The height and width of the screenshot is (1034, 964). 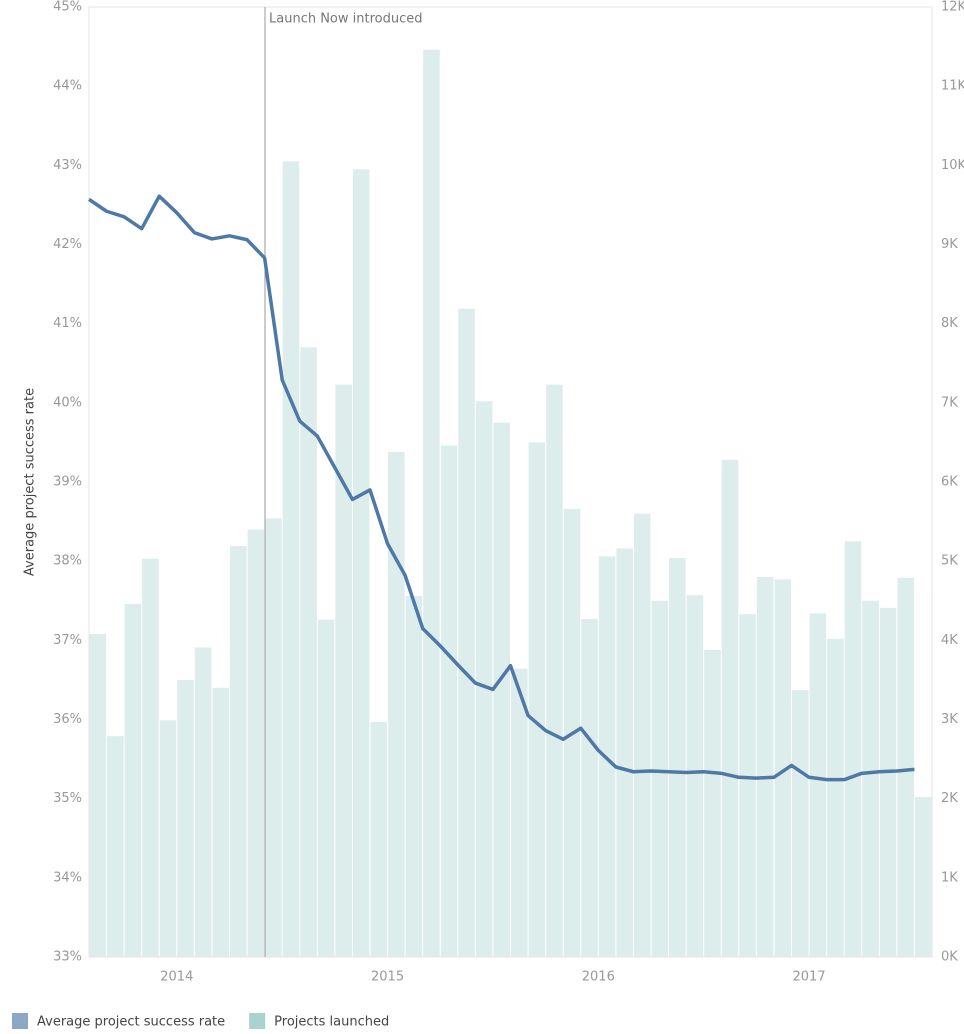 What do you see at coordinates (949, 798) in the screenshot?
I see `y2-tick-label: 2K` at bounding box center [949, 798].